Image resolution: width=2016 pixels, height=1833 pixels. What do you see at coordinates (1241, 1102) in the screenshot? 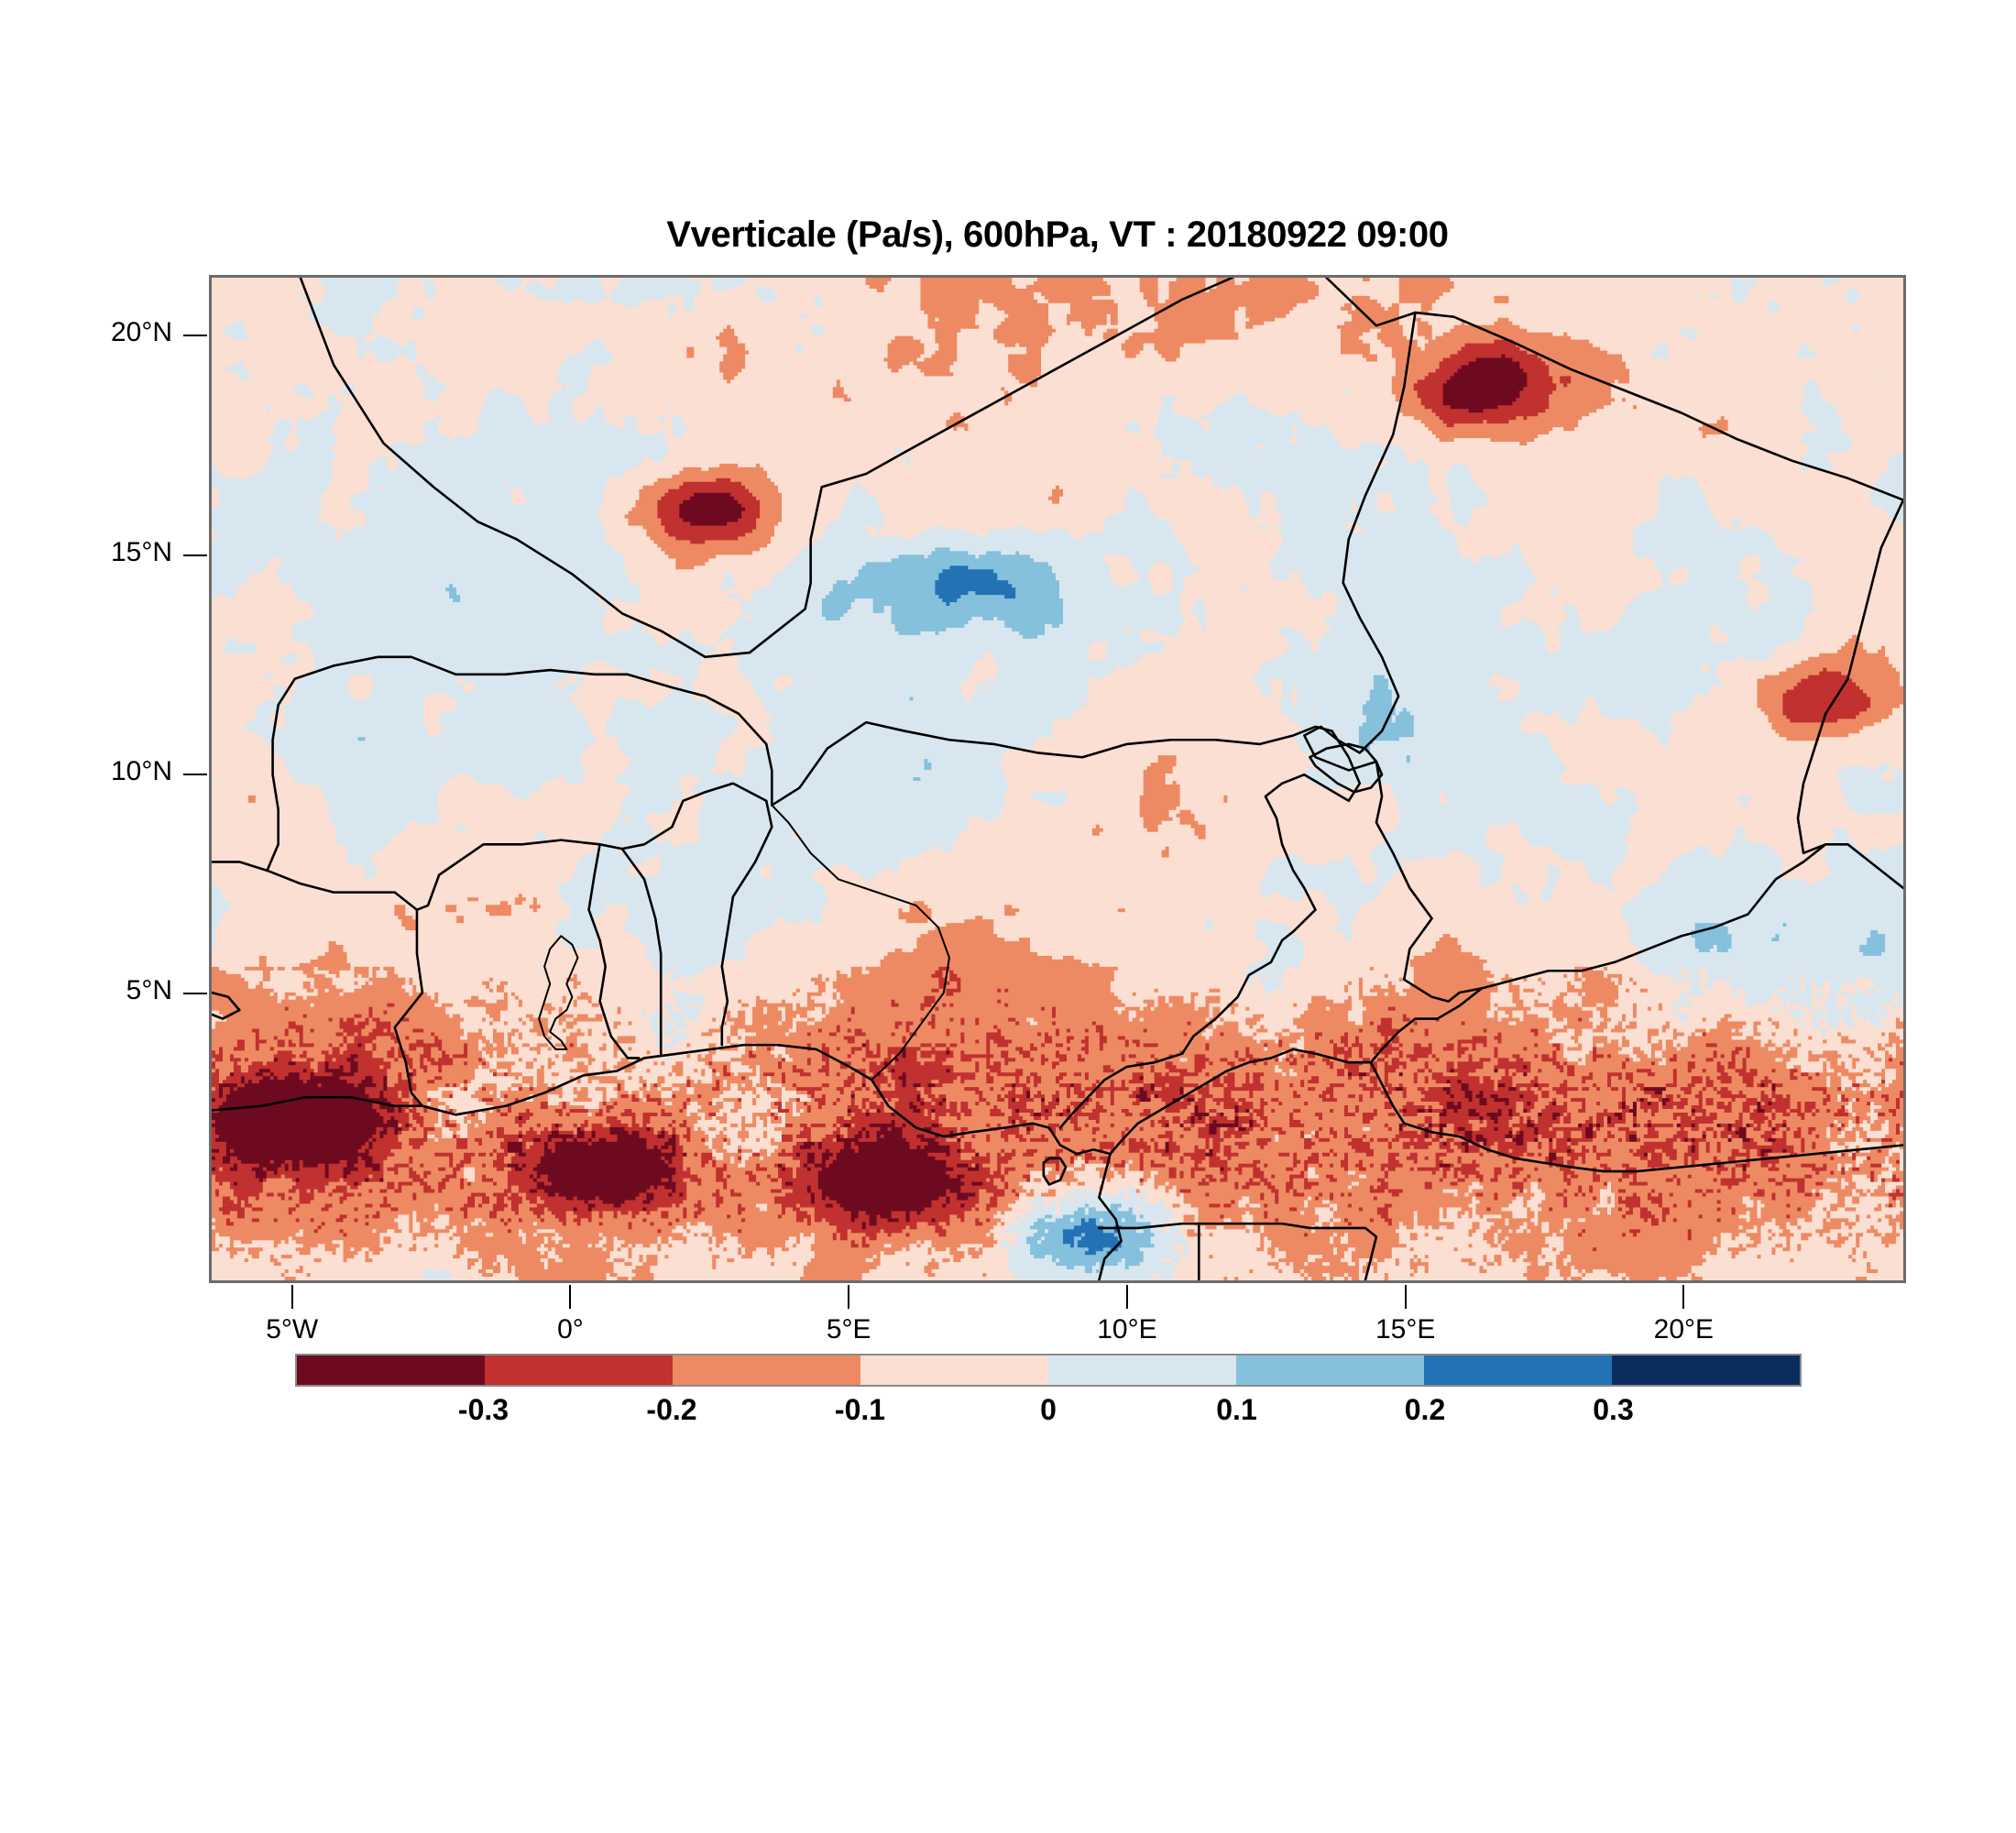
I see `border-car-congo-south` at bounding box center [1241, 1102].